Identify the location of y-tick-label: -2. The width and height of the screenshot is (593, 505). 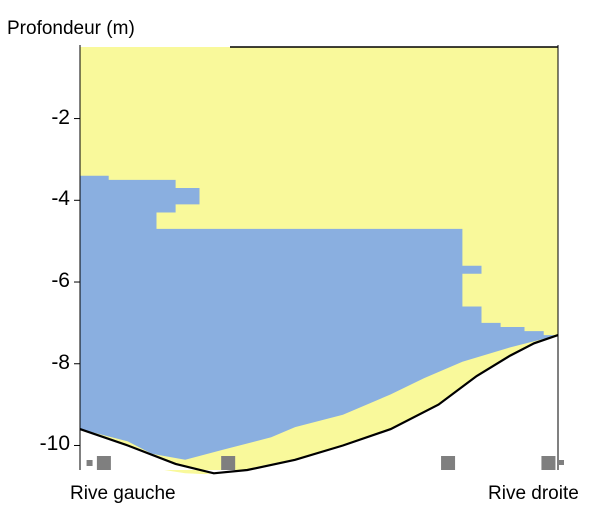
(60, 117).